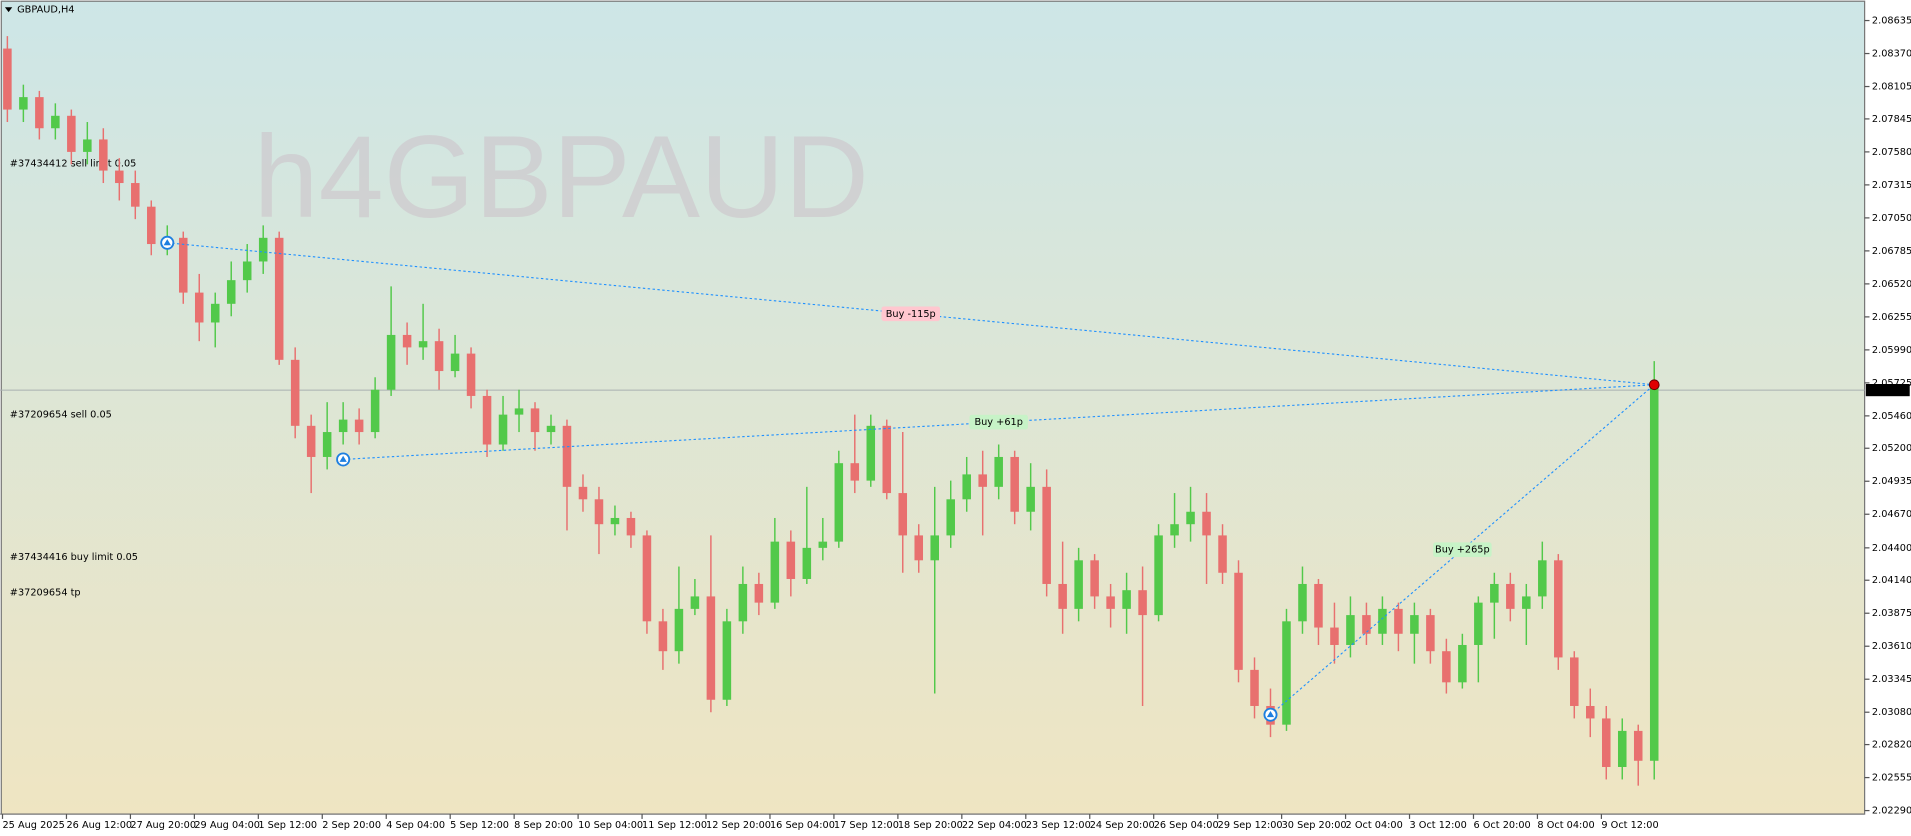 The height and width of the screenshot is (836, 1911). What do you see at coordinates (1058, 825) in the screenshot?
I see `x-tick-label: 23 Sep 12:00` at bounding box center [1058, 825].